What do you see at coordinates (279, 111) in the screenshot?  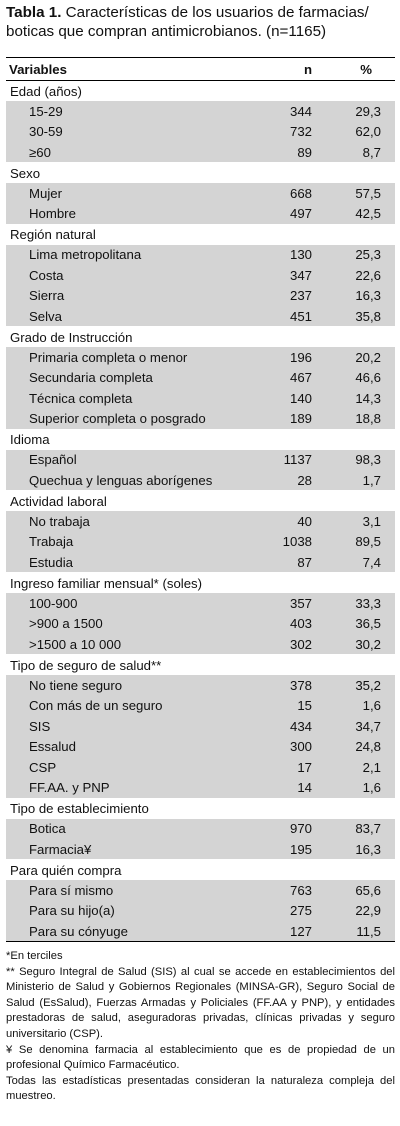 I see `row-n: 344` at bounding box center [279, 111].